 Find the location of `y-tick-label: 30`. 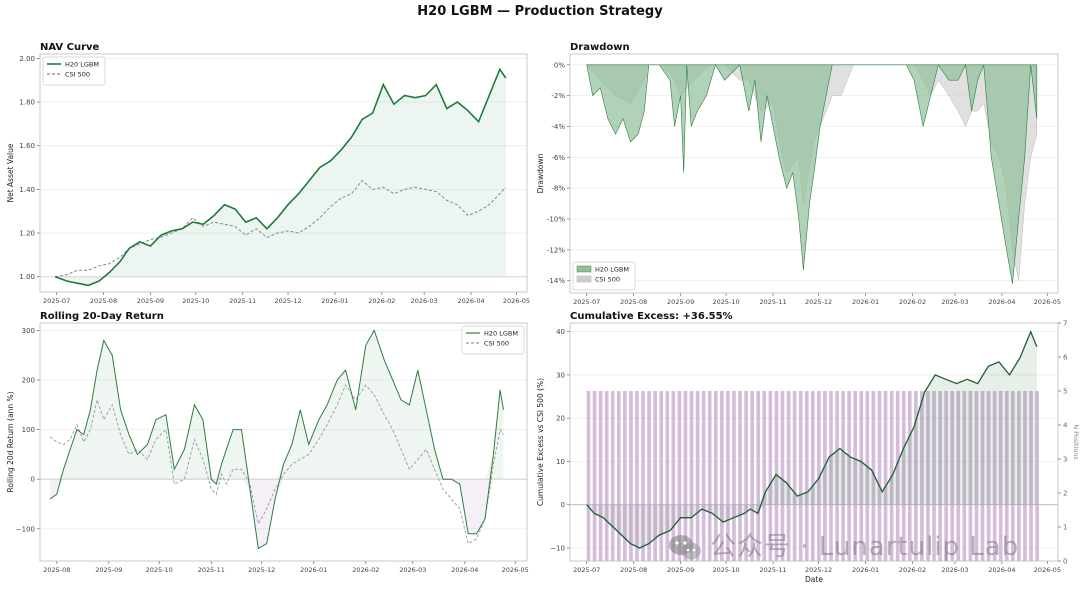

y-tick-label: 30 is located at coordinates (560, 375).